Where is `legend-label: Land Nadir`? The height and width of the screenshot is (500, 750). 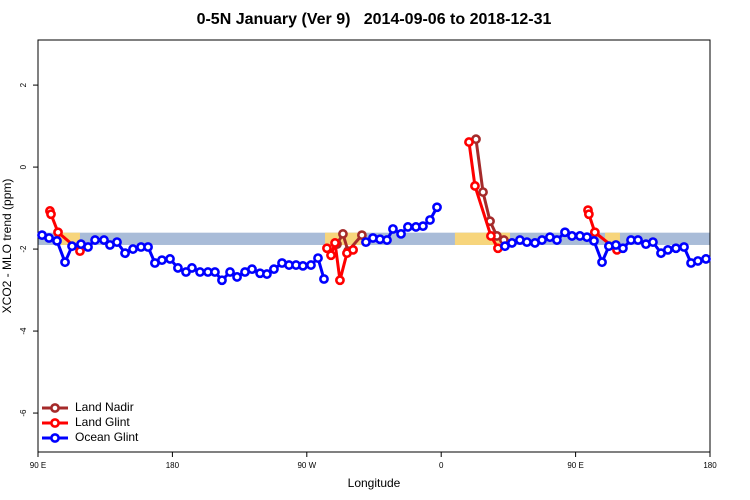 legend-label: Land Nadir is located at coordinates (104, 407).